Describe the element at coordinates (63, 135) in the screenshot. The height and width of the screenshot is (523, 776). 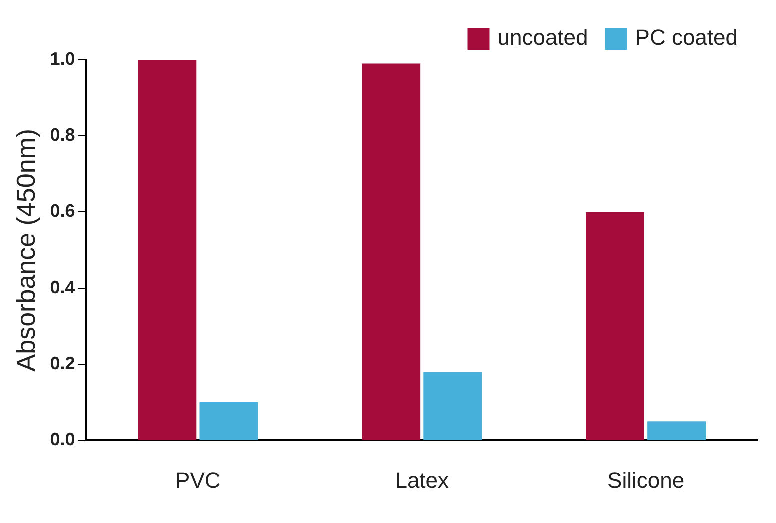
I see `y-tick-label: 0.8` at that location.